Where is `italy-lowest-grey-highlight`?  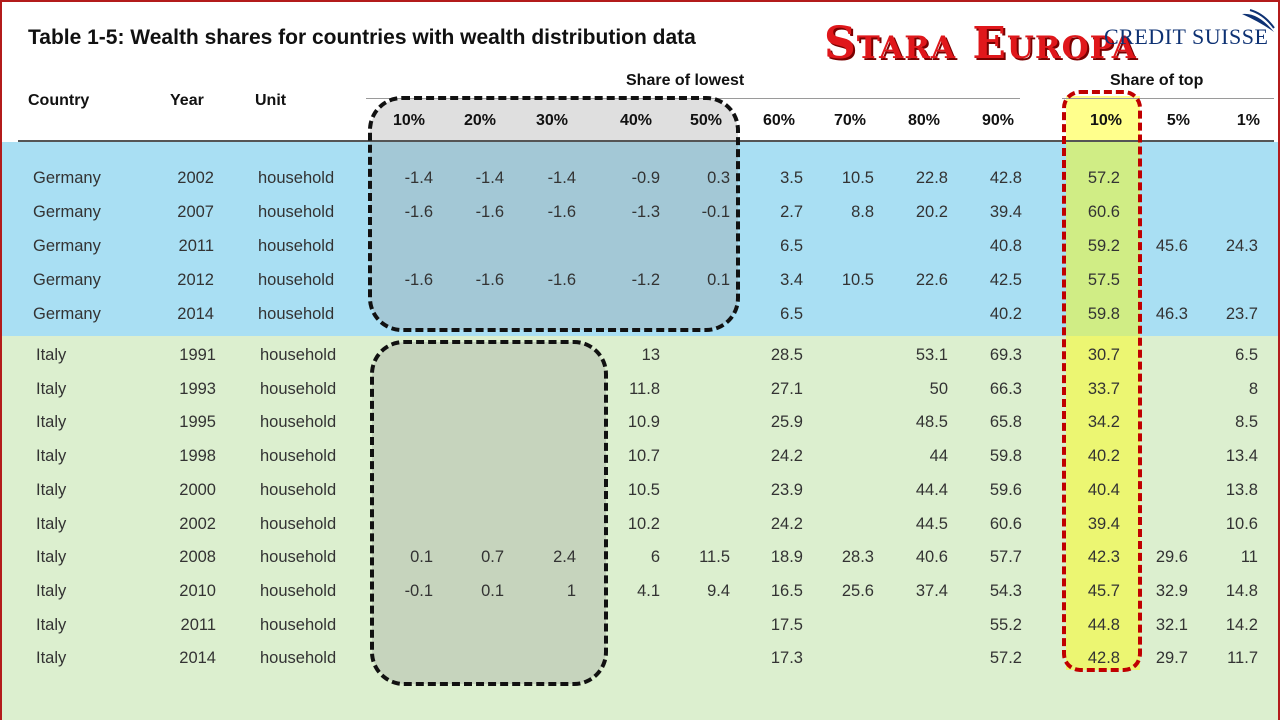 italy-lowest-grey-highlight is located at coordinates (489, 513).